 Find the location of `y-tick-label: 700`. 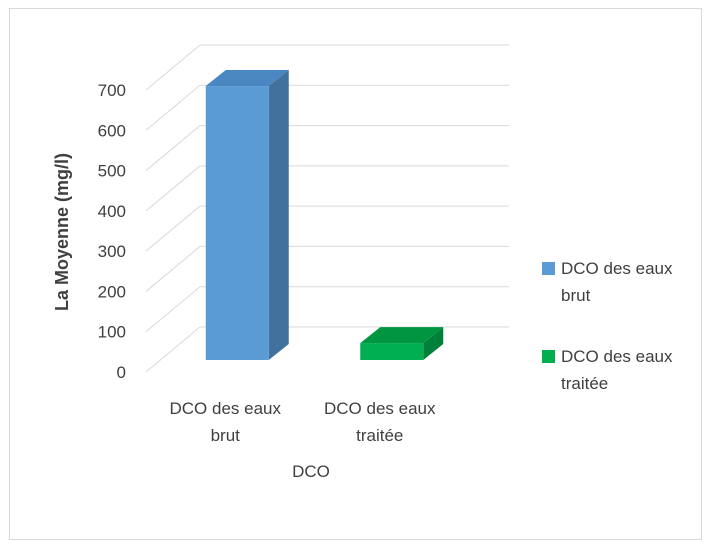

y-tick-label: 700 is located at coordinates (112, 90).